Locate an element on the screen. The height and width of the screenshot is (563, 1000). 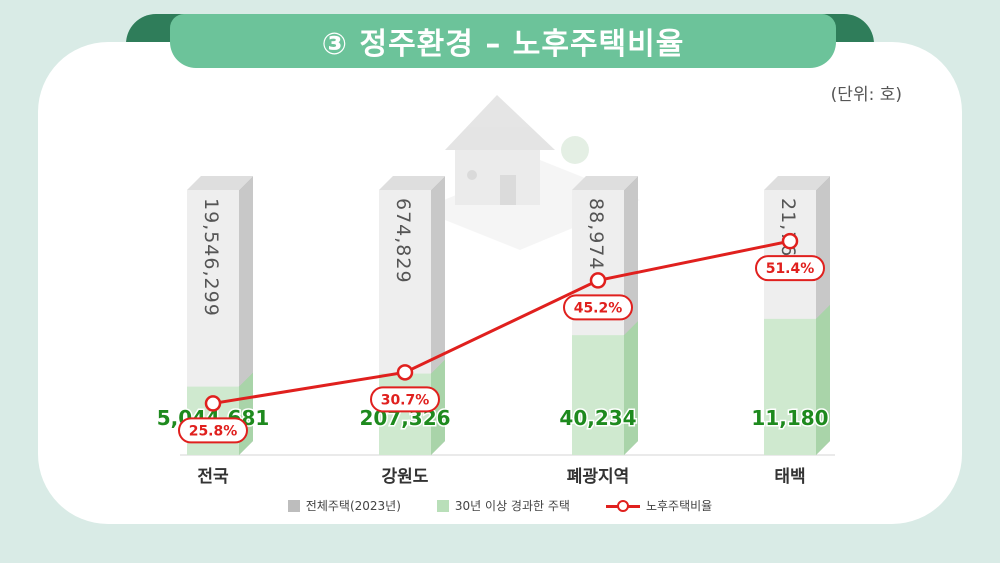
legend-item-old: 30년 이상 경과한 주택 is located at coordinates (503, 505).